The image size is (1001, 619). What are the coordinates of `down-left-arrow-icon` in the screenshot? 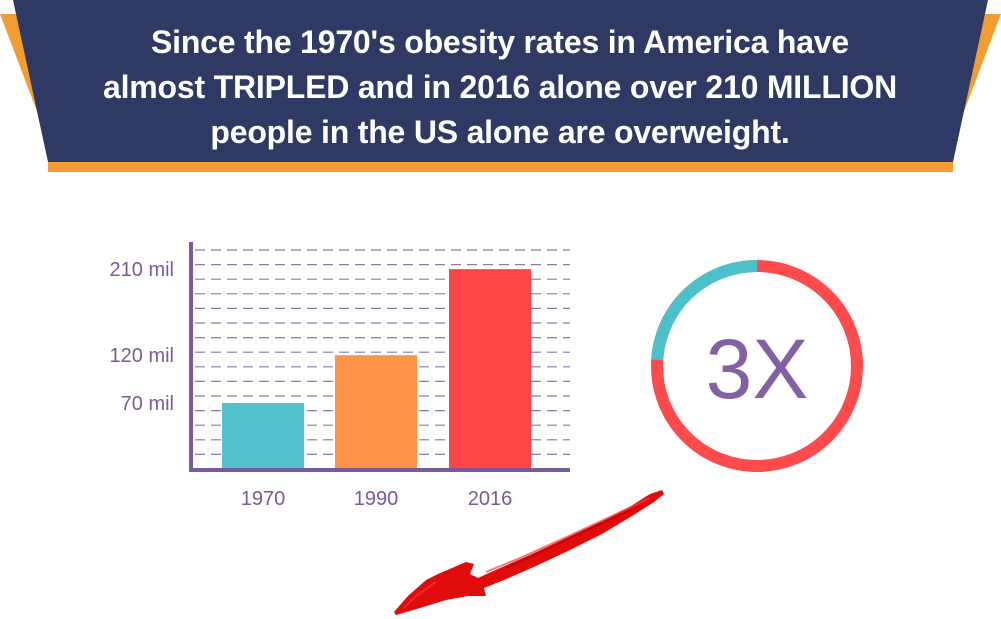 It's located at (529, 552).